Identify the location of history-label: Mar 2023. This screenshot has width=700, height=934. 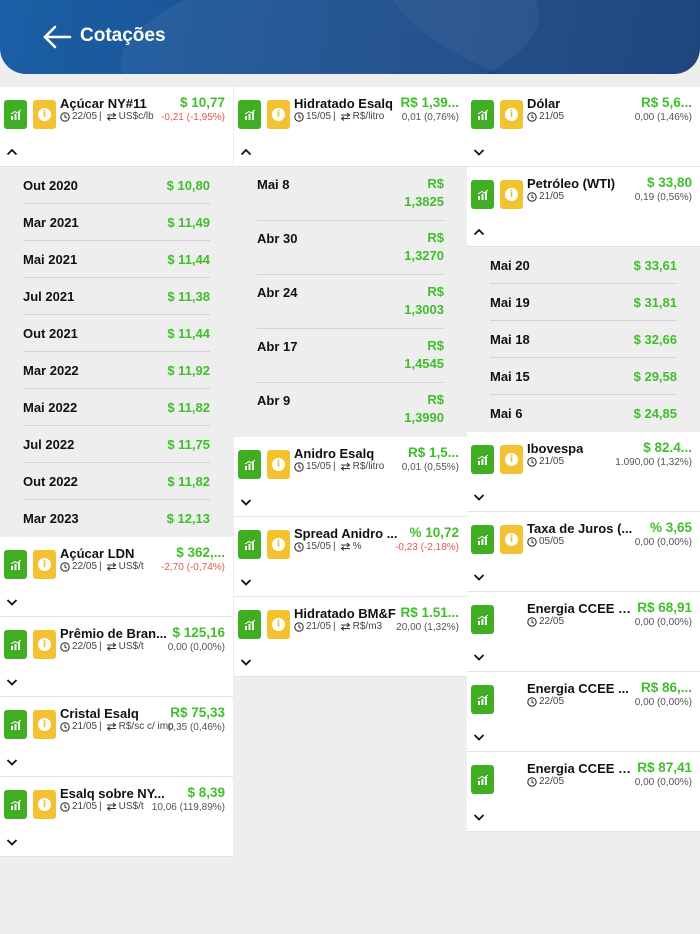
(51, 518).